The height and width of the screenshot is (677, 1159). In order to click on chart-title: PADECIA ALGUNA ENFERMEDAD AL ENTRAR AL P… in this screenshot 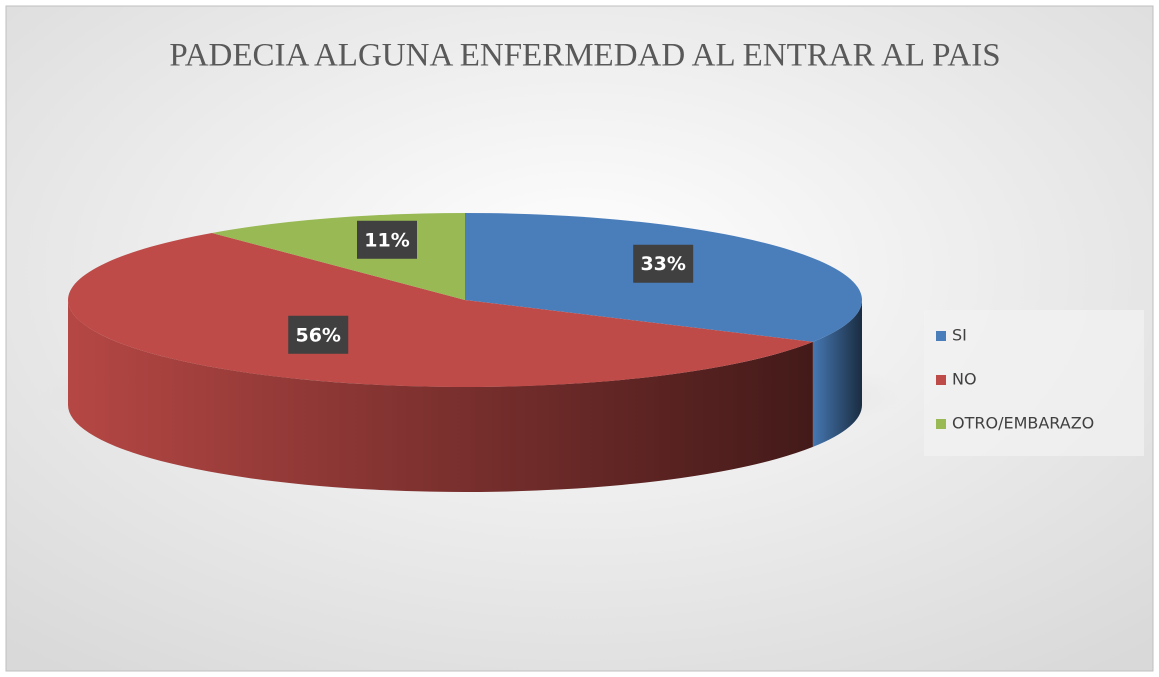, I will do `click(584, 56)`.